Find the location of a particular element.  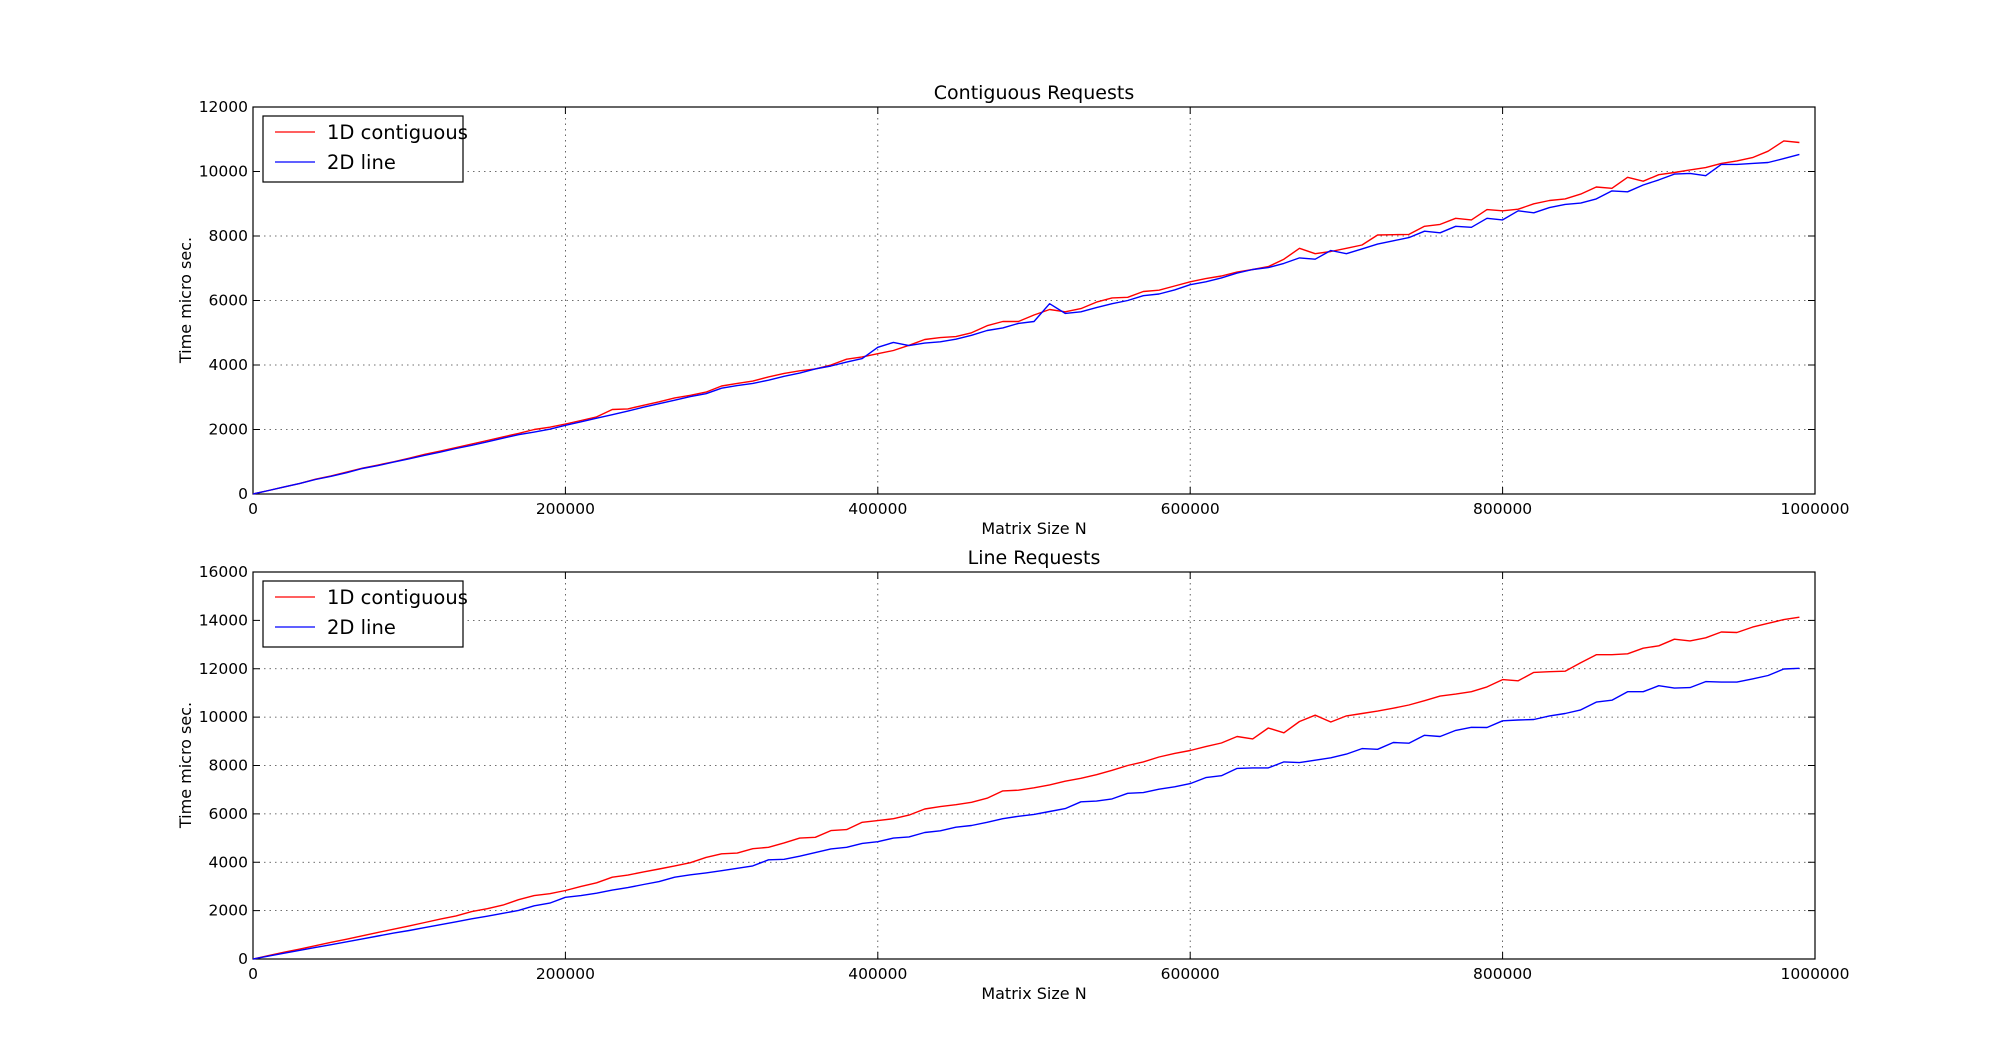

y-tick-label: 16000 is located at coordinates (223, 572).